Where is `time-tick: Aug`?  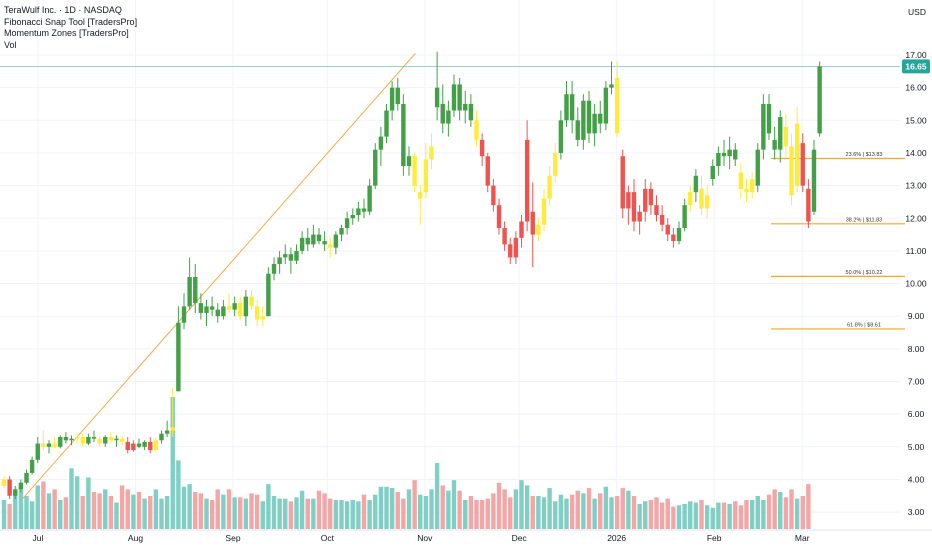
time-tick: Aug is located at coordinates (135, 538).